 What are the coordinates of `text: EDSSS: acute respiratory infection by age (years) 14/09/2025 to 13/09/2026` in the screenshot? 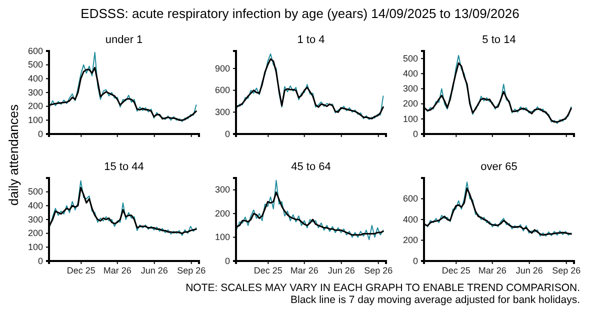 It's located at (300, 13).